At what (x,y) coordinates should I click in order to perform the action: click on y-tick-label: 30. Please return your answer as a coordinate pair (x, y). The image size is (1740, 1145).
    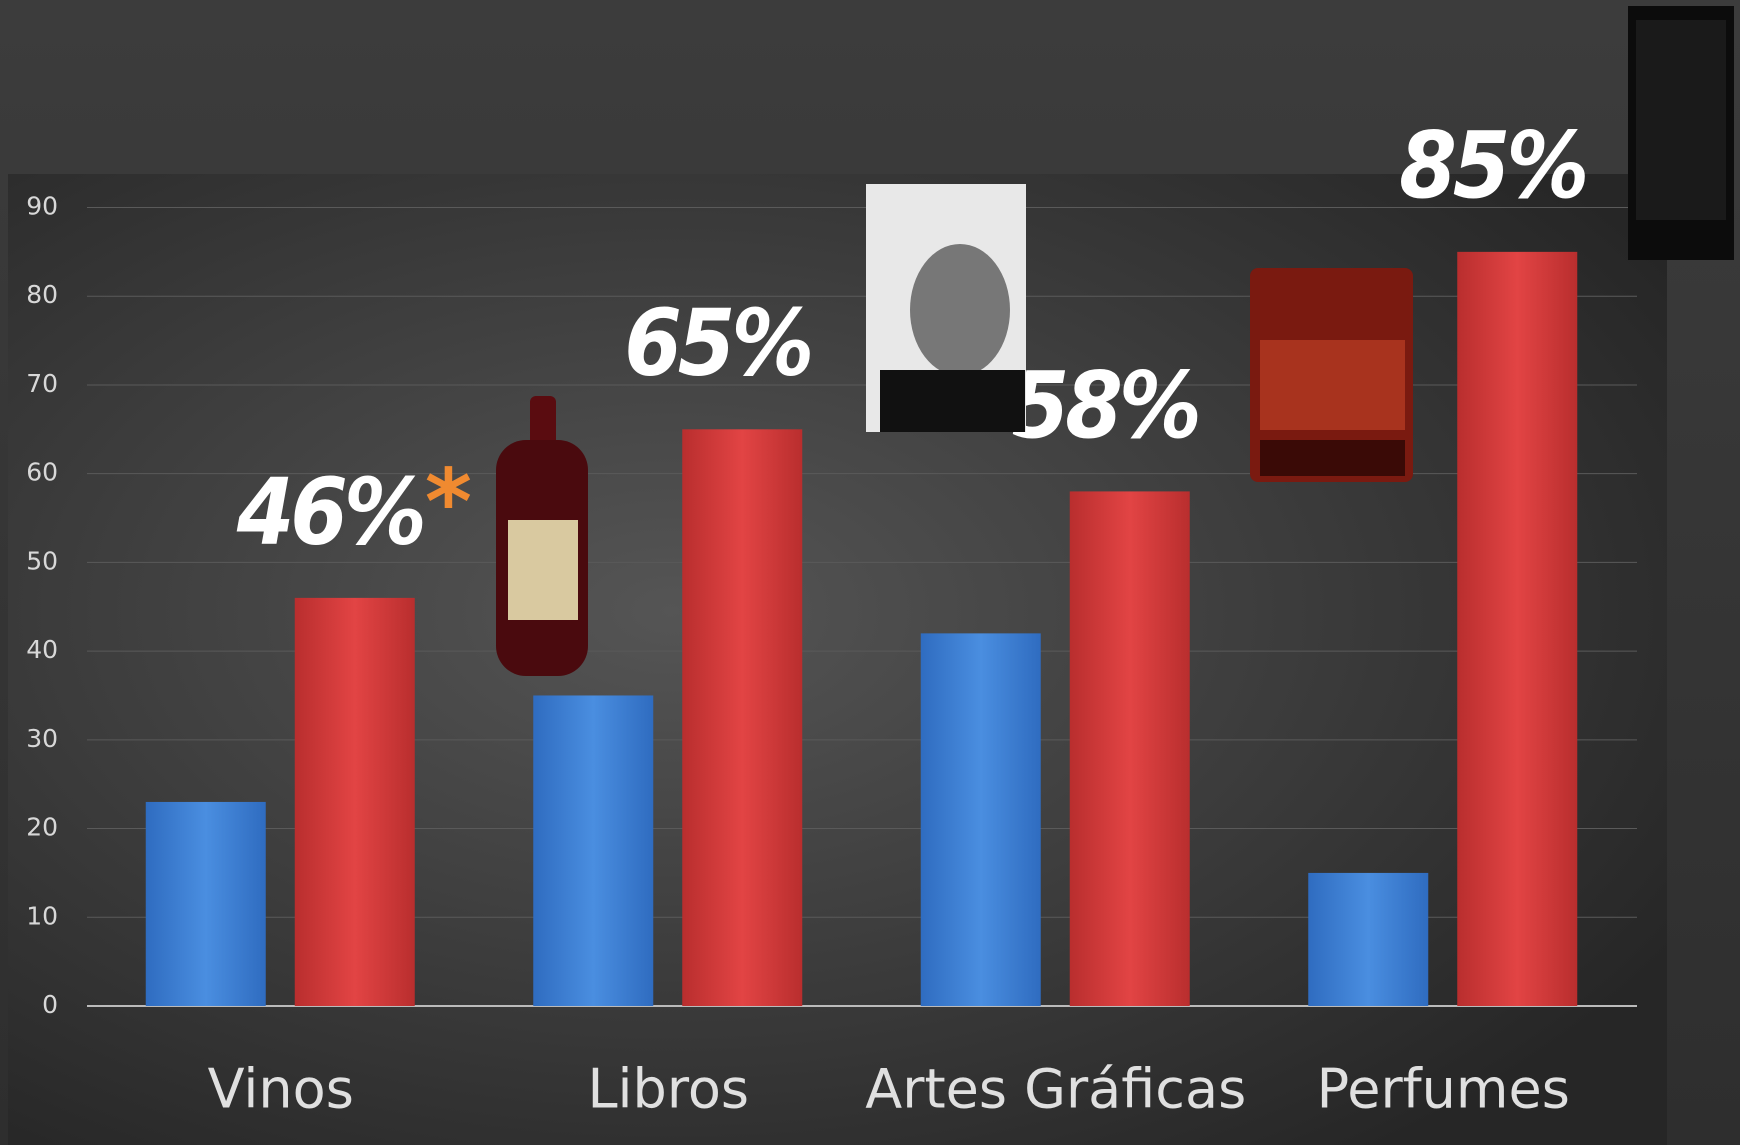
    Looking at the image, I should click on (42, 738).